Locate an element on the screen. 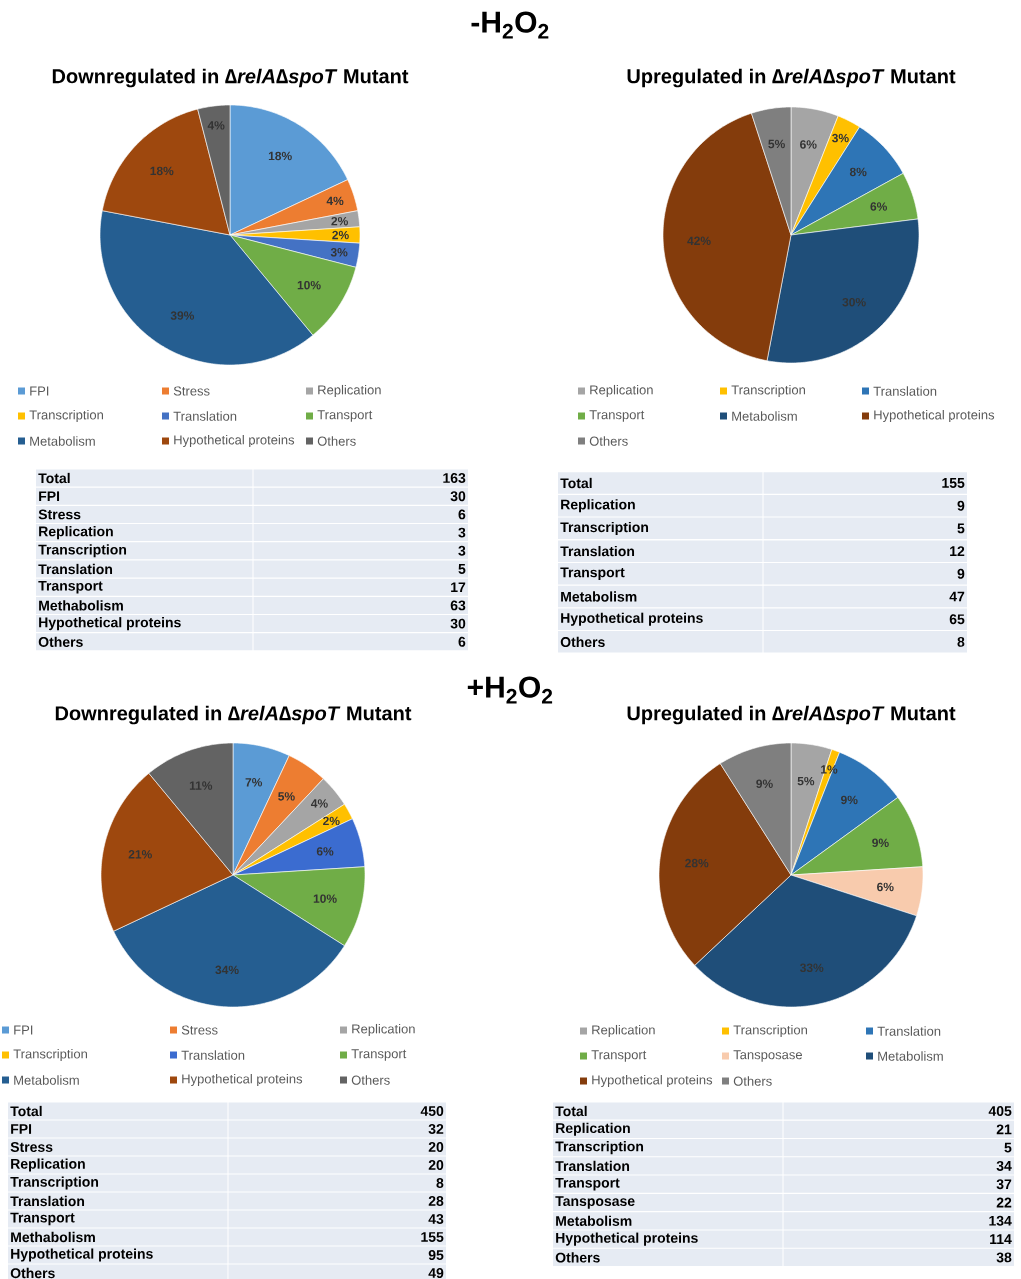 The width and height of the screenshot is (1021, 1279). data-label: 21% is located at coordinates (140, 854).